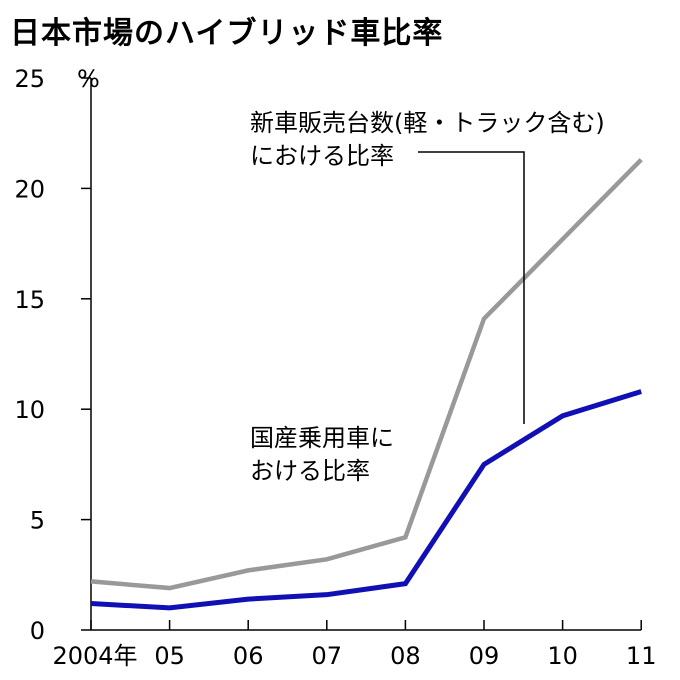 Image resolution: width=680 pixels, height=680 pixels. Describe the element at coordinates (29, 189) in the screenshot. I see `y-tick-label: 20` at that location.